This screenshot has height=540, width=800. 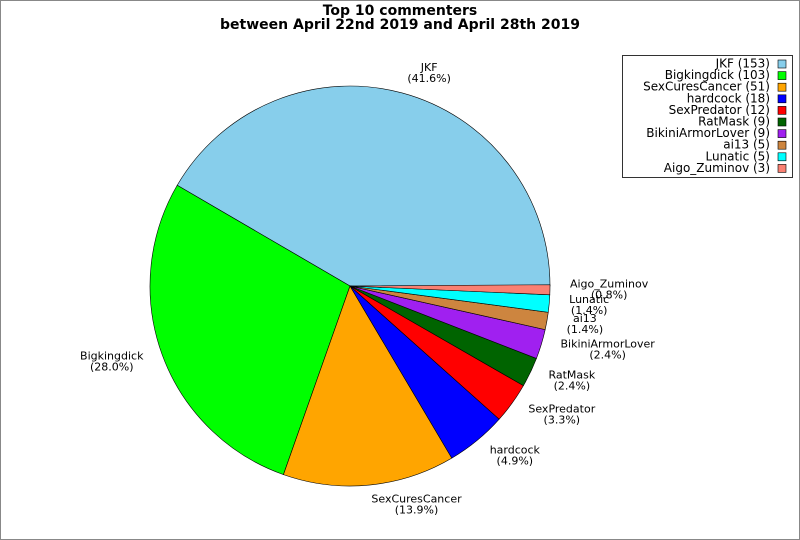 I want to click on slice-label: JKF, so click(x=429, y=67).